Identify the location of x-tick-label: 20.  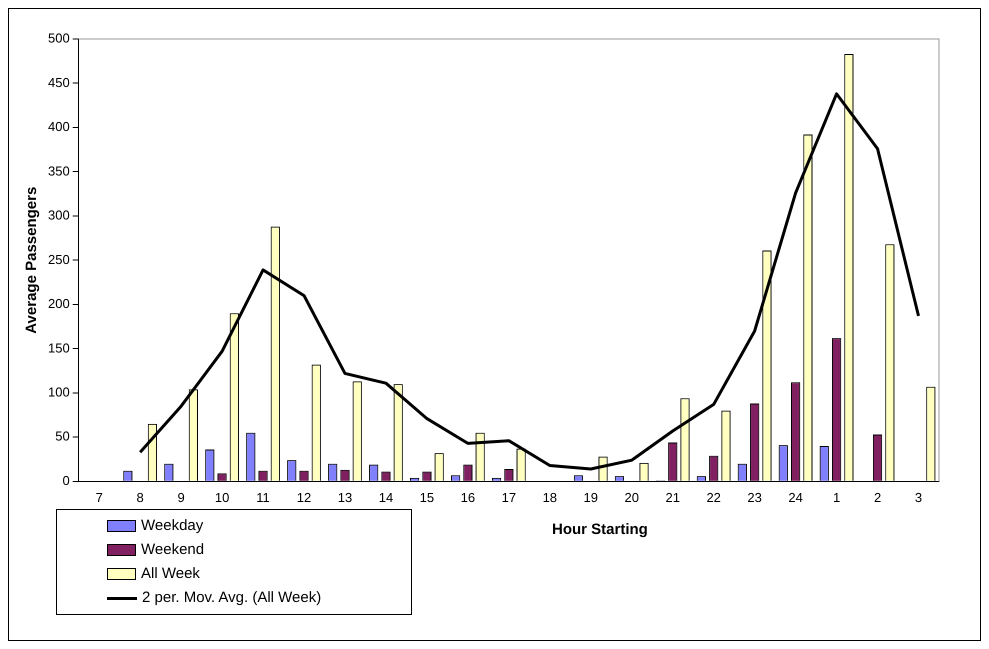
(631, 497).